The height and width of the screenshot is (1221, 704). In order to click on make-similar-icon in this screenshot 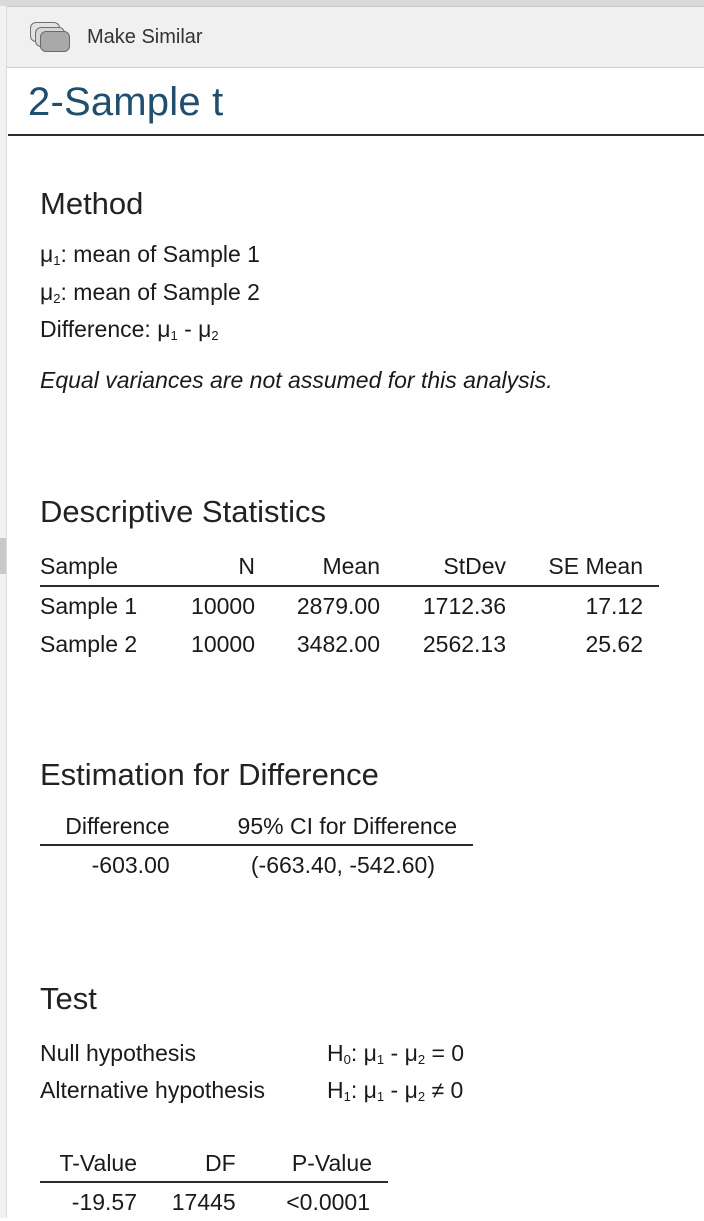, I will do `click(53, 37)`.